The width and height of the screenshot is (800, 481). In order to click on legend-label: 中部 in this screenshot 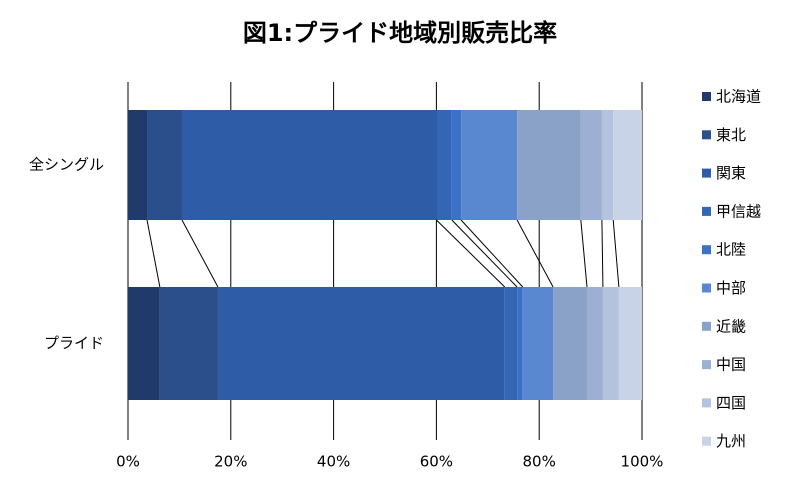, I will do `click(731, 288)`.